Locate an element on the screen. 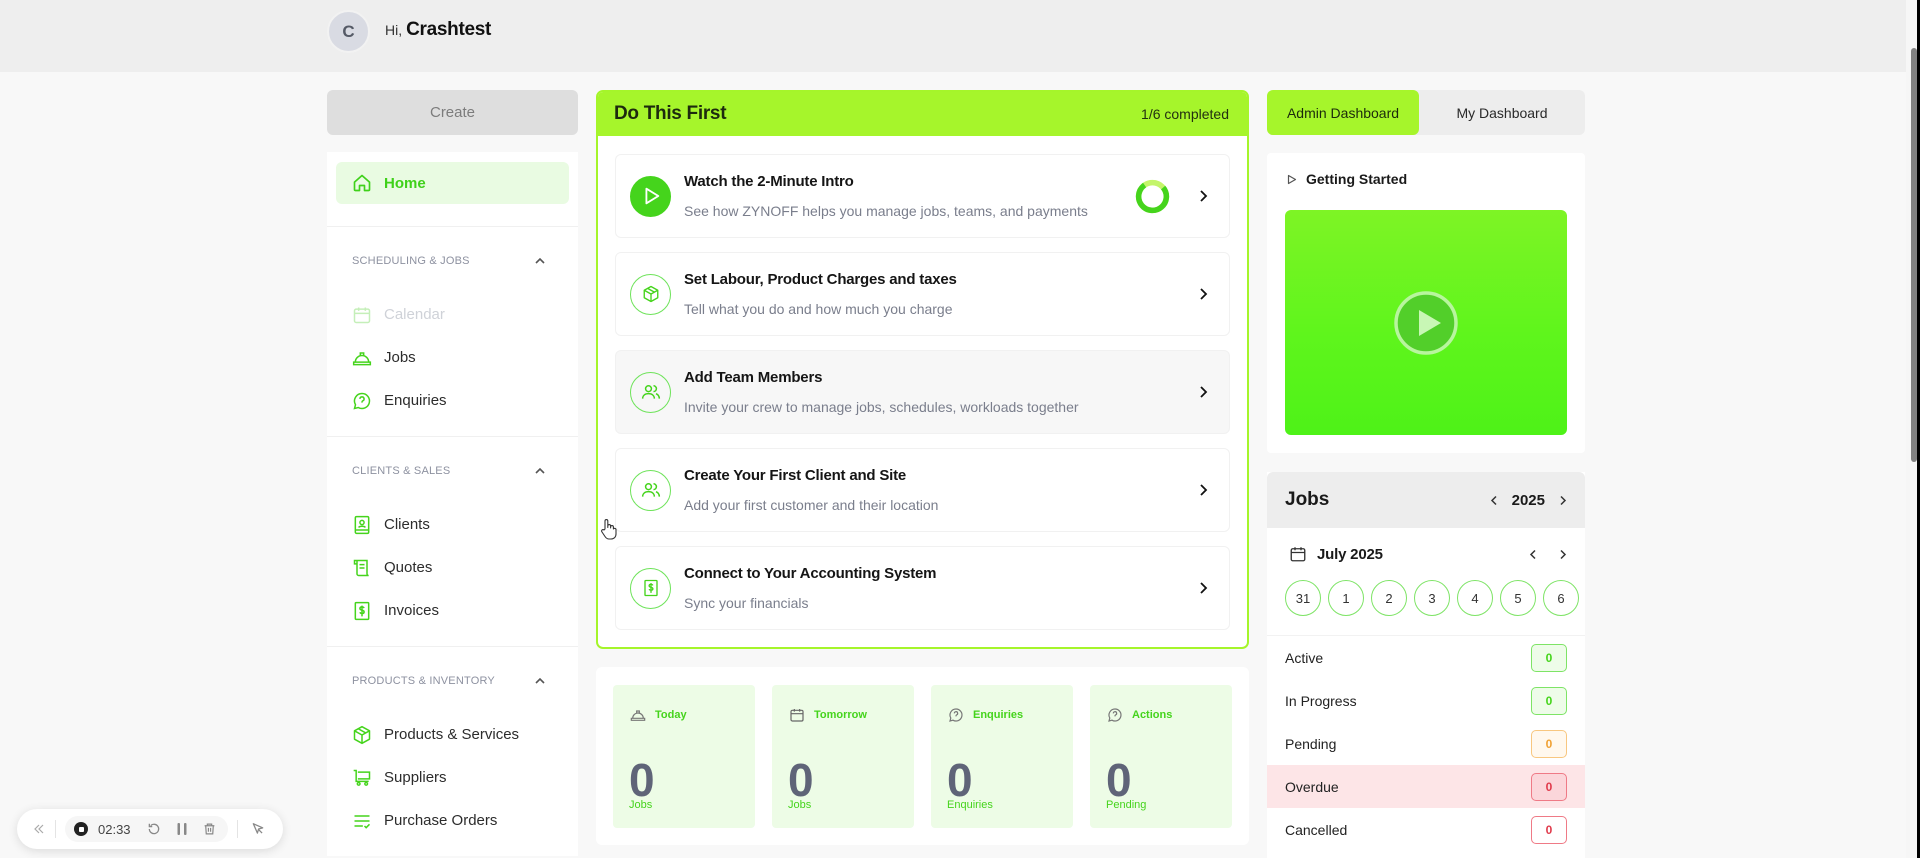 The width and height of the screenshot is (1920, 858). box-icon is located at coordinates (362, 735).